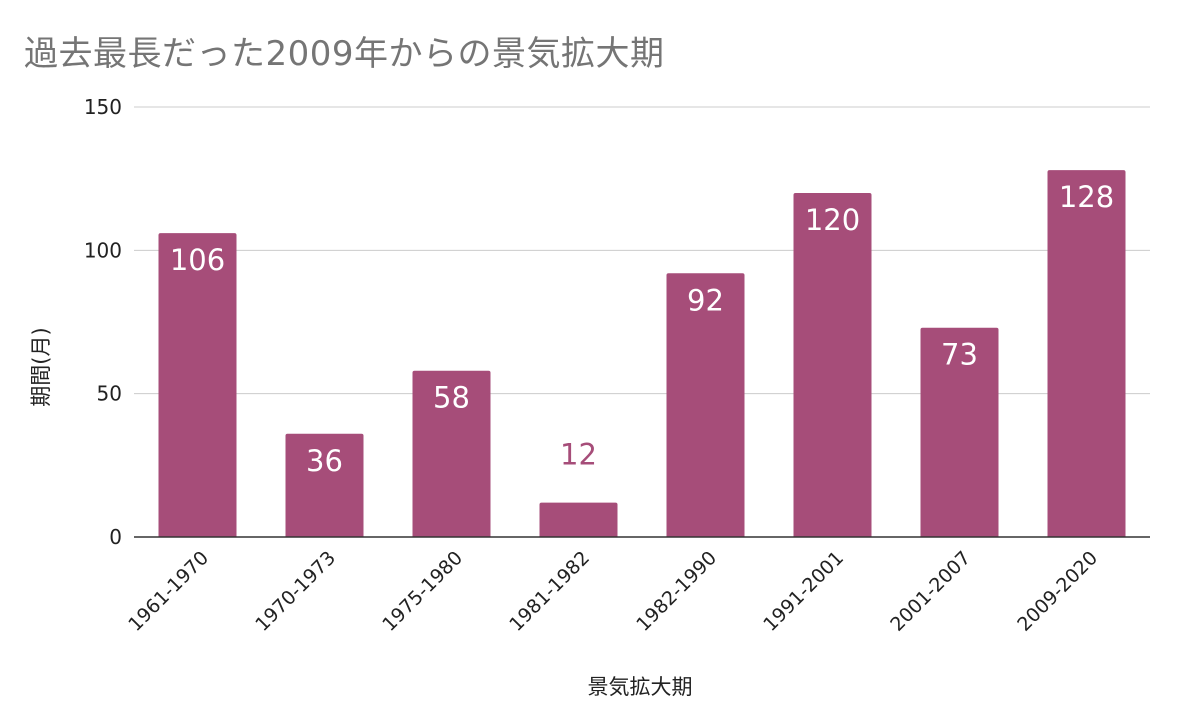 The height and width of the screenshot is (718, 1182). I want to click on data-label: 120, so click(832, 220).